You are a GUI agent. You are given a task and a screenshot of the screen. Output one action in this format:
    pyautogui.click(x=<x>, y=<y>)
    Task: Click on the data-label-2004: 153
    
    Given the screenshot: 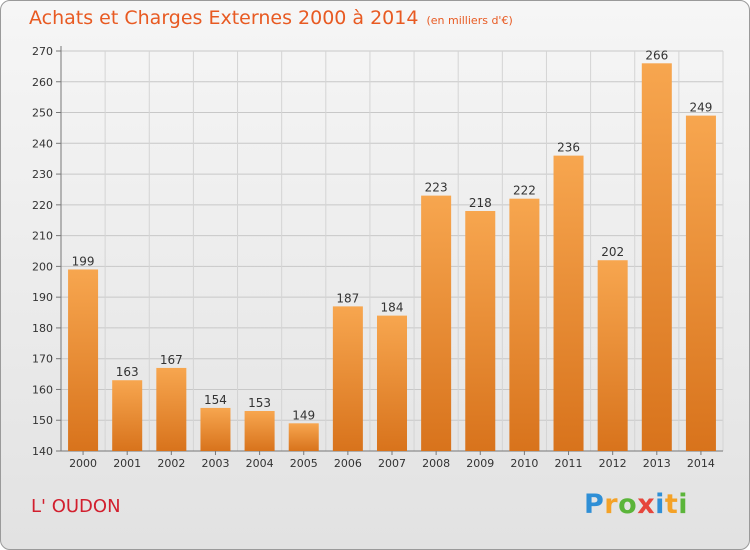 What is the action you would take?
    pyautogui.click(x=259, y=403)
    